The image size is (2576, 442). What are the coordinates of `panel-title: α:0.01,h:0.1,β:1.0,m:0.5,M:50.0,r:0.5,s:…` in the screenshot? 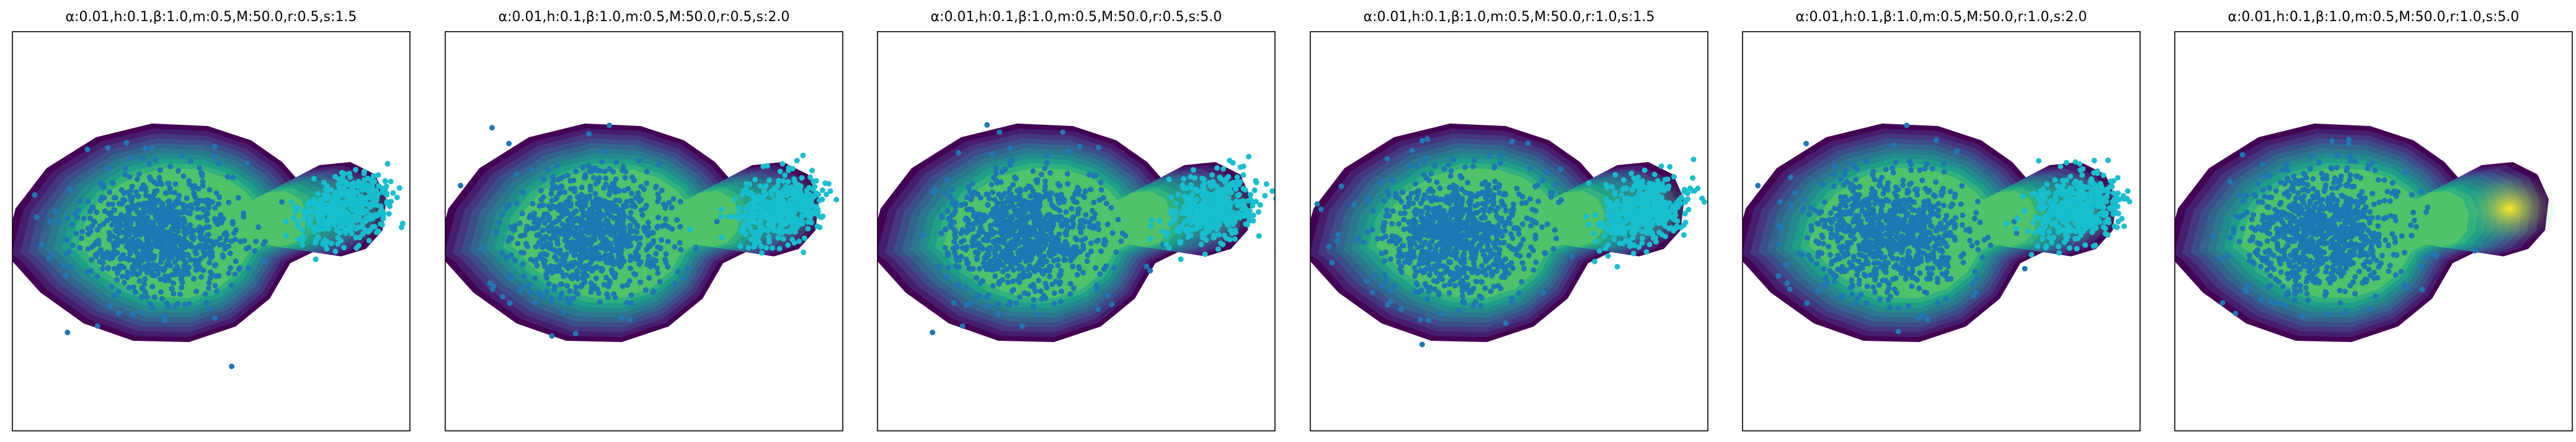 It's located at (644, 17).